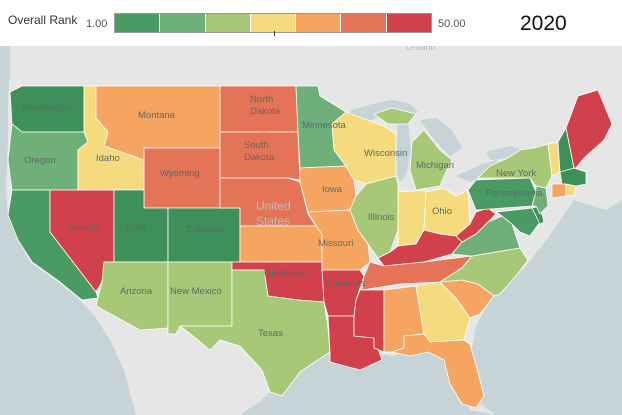 The width and height of the screenshot is (622, 415). Describe the element at coordinates (332, 189) in the screenshot. I see `label-IA: Iowa` at that location.